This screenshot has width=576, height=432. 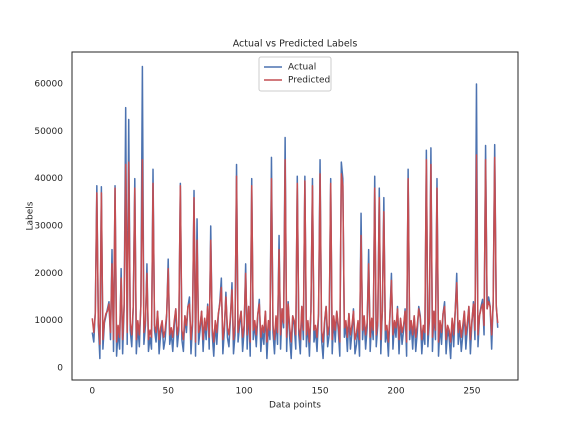 I want to click on x-tick-label: 150, so click(x=319, y=392).